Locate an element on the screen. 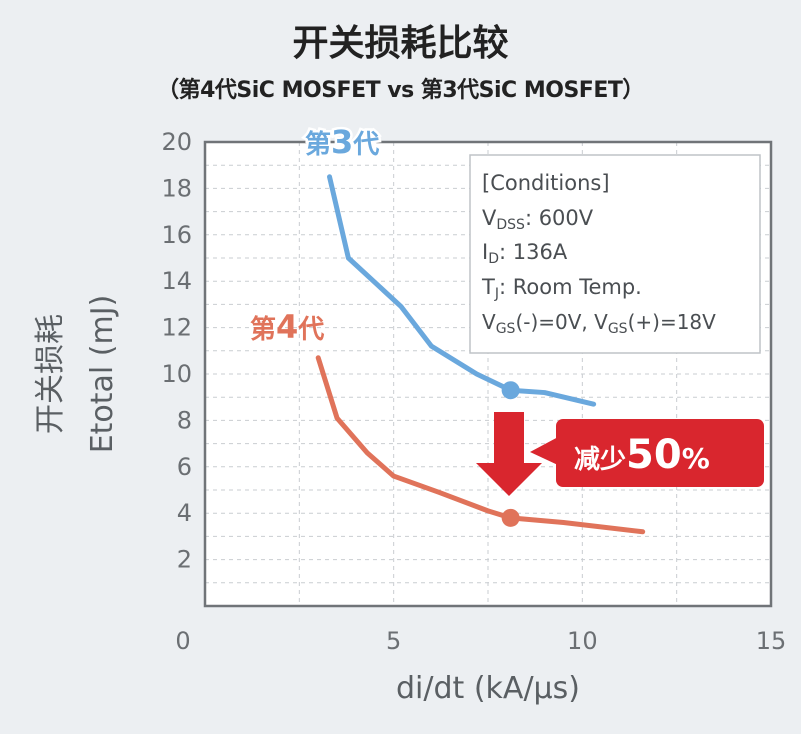 Image resolution: width=801 pixels, height=734 pixels. series-line-gen4 is located at coordinates (480, 445).